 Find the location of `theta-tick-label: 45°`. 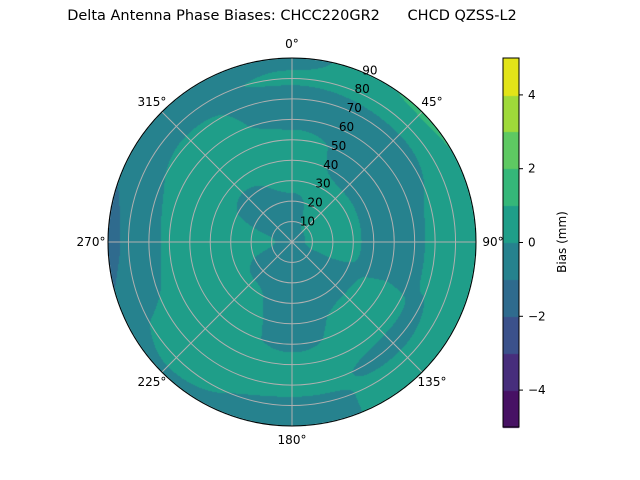

theta-tick-label: 45° is located at coordinates (431, 102).